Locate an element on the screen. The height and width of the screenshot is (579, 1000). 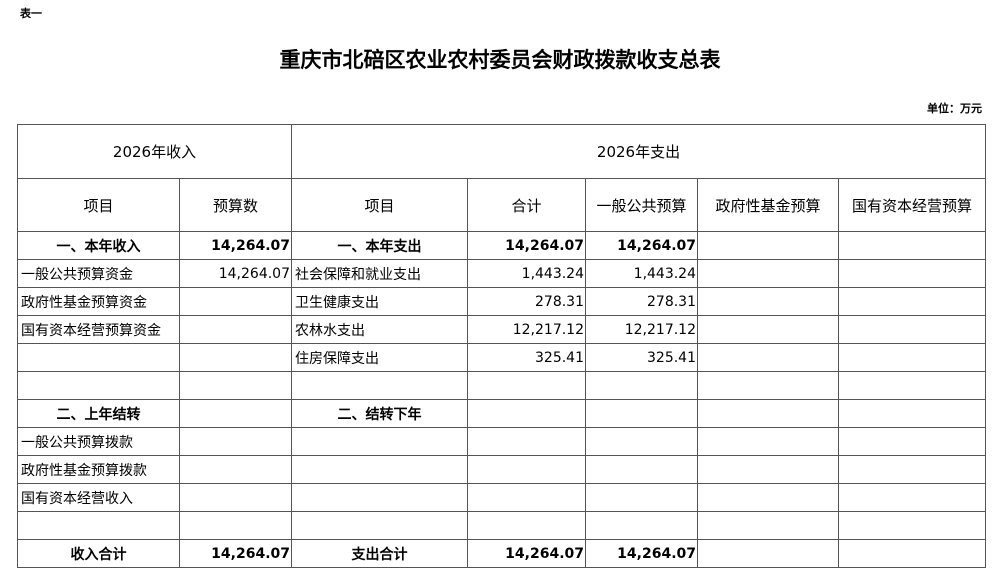
table-label: 表一 is located at coordinates (31, 13).